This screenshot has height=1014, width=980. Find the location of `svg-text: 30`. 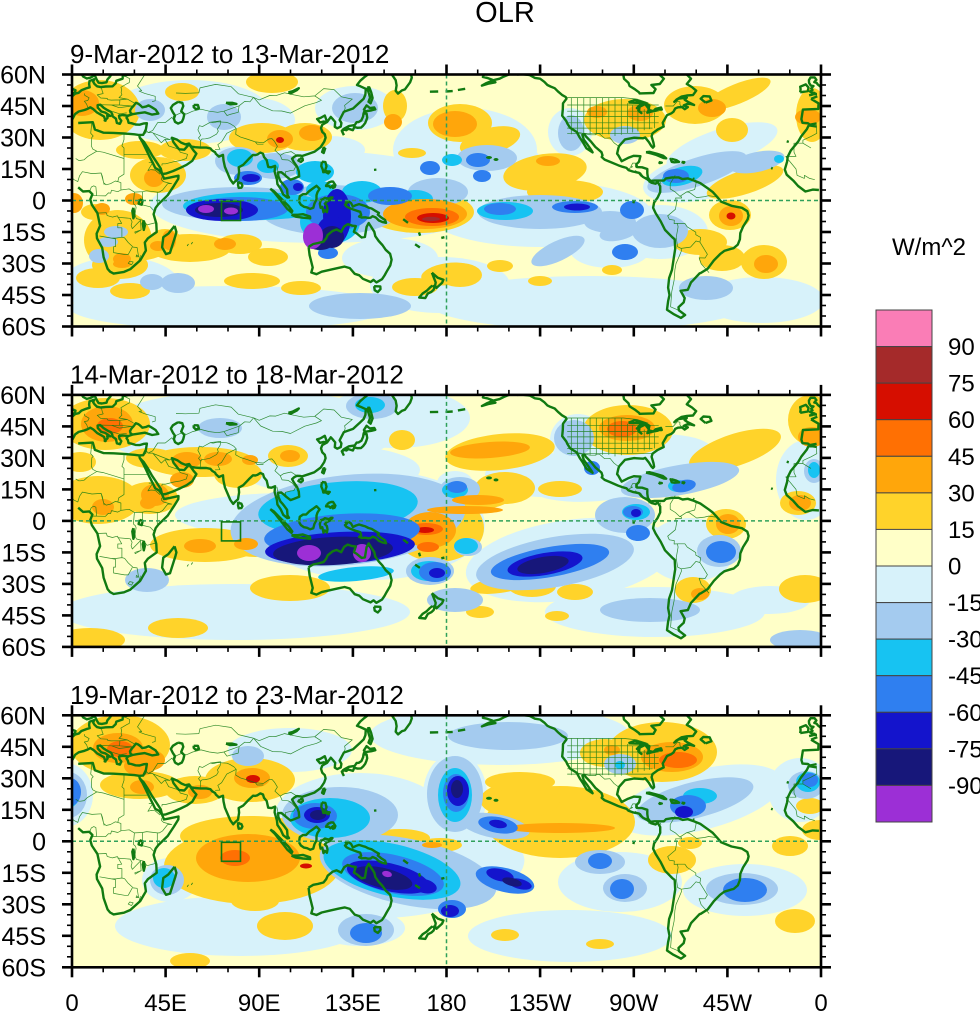

svg-text: 30 is located at coordinates (961, 493).